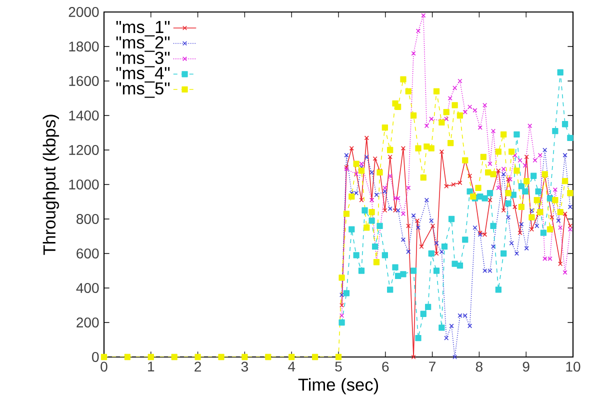  I want to click on x-tick-label: 6, so click(385, 367).